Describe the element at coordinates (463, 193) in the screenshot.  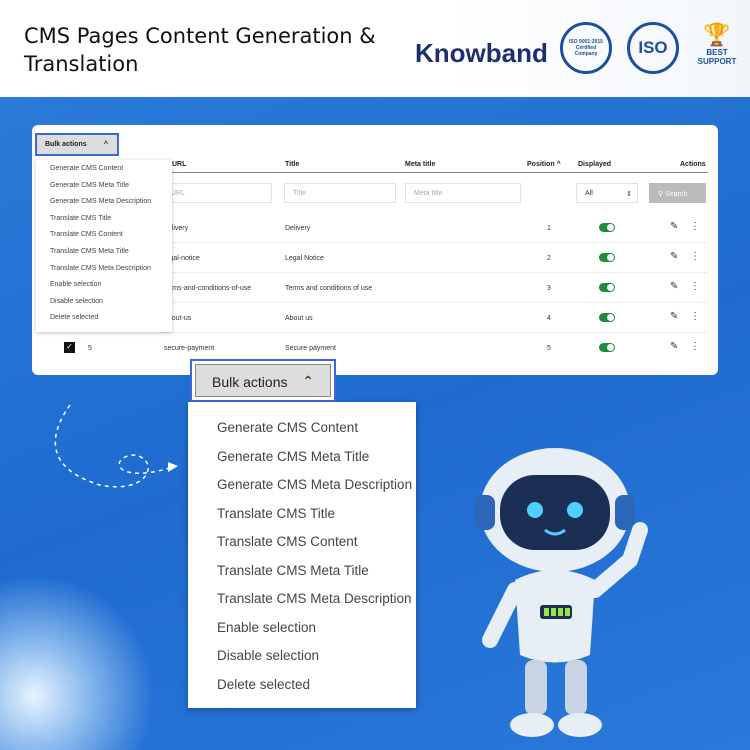
I see `meta-title-filter-input: Meta title` at that location.